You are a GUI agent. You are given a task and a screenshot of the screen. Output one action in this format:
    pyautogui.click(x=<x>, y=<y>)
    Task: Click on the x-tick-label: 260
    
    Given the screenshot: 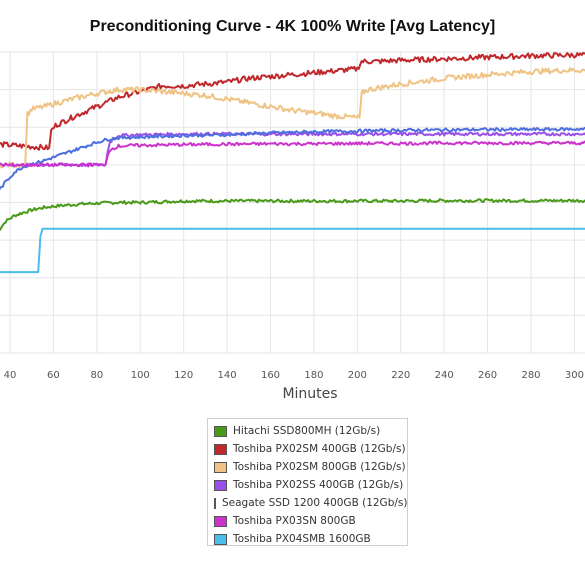 What is the action you would take?
    pyautogui.click(x=487, y=375)
    